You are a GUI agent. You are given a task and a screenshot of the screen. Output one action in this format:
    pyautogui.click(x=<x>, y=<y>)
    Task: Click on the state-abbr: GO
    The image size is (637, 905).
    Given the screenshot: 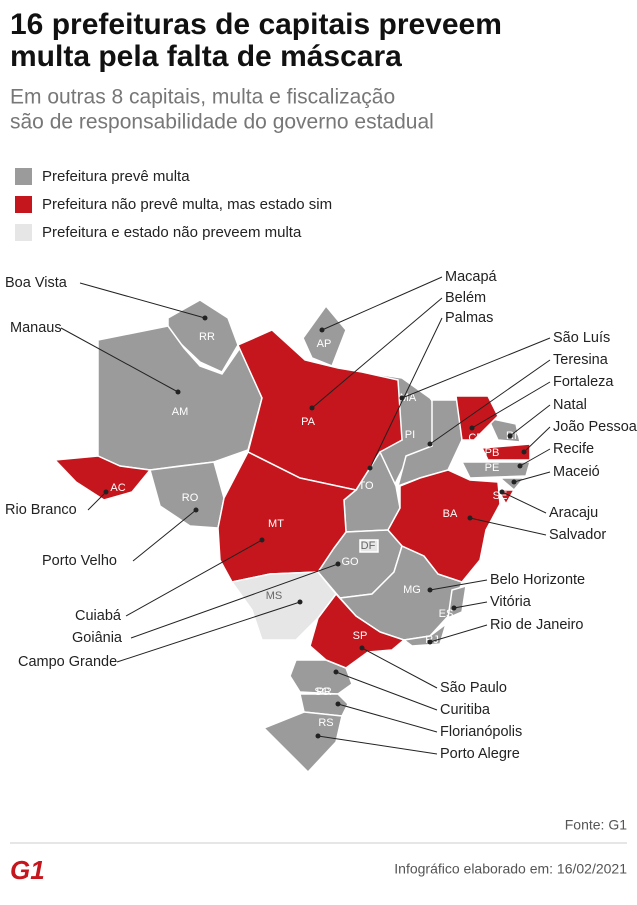 What is the action you would take?
    pyautogui.click(x=350, y=562)
    